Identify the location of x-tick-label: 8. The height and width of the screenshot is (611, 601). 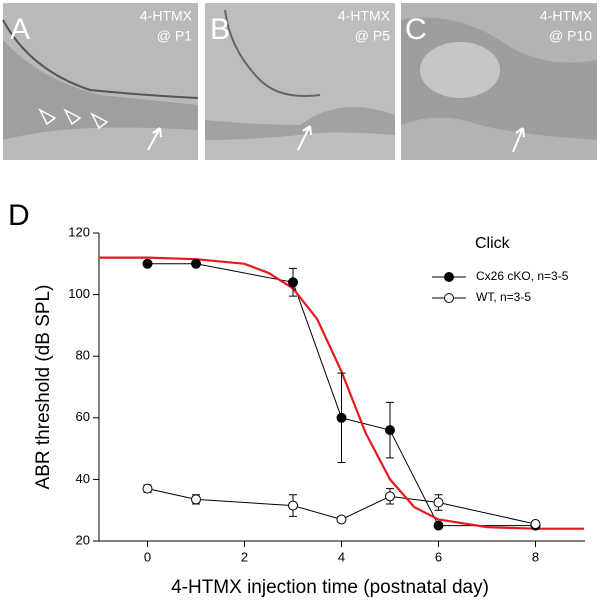
(535, 556).